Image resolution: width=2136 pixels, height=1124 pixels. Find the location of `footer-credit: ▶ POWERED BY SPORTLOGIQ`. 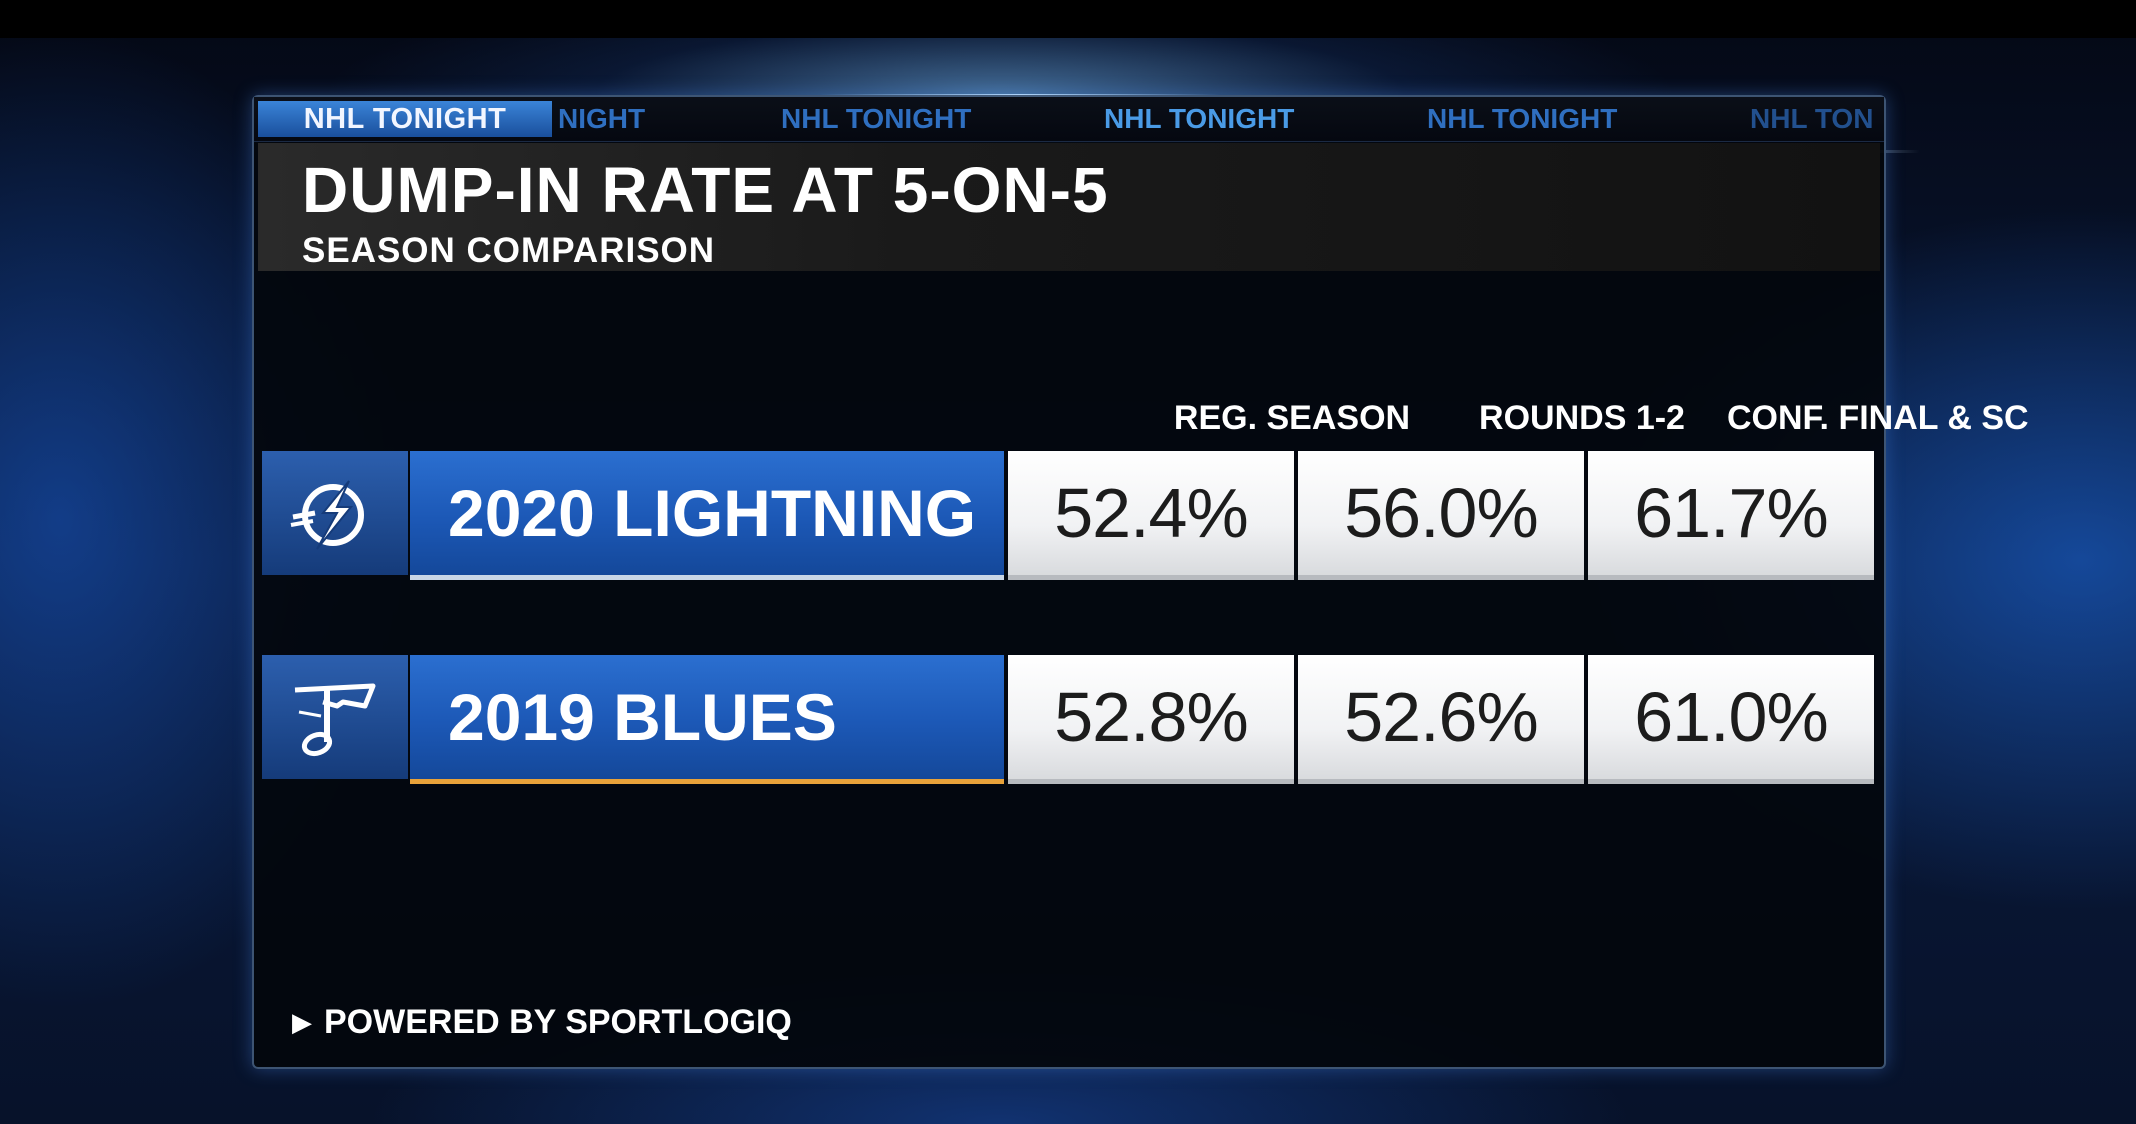

footer-credit: ▶ POWERED BY SPORTLOGIQ is located at coordinates (542, 1022).